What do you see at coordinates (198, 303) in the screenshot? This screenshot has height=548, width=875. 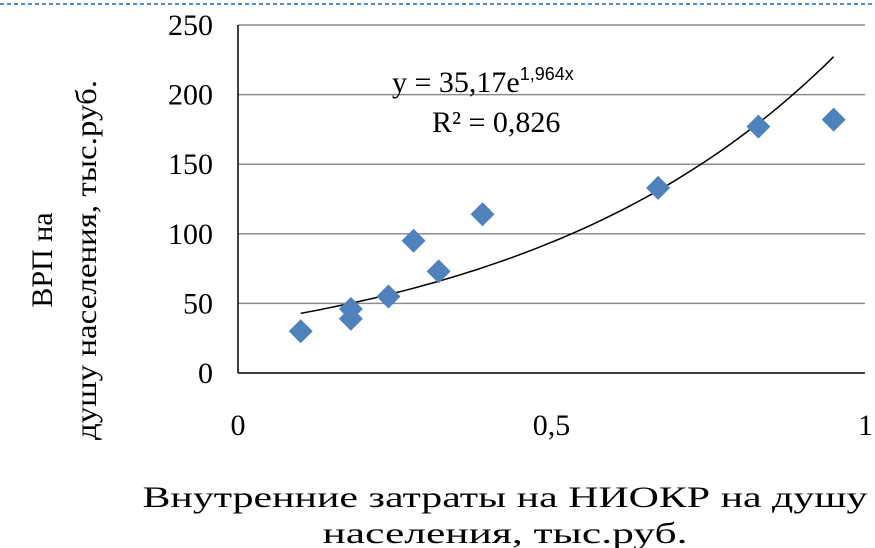 I see `y-tick-label: 50` at bounding box center [198, 303].